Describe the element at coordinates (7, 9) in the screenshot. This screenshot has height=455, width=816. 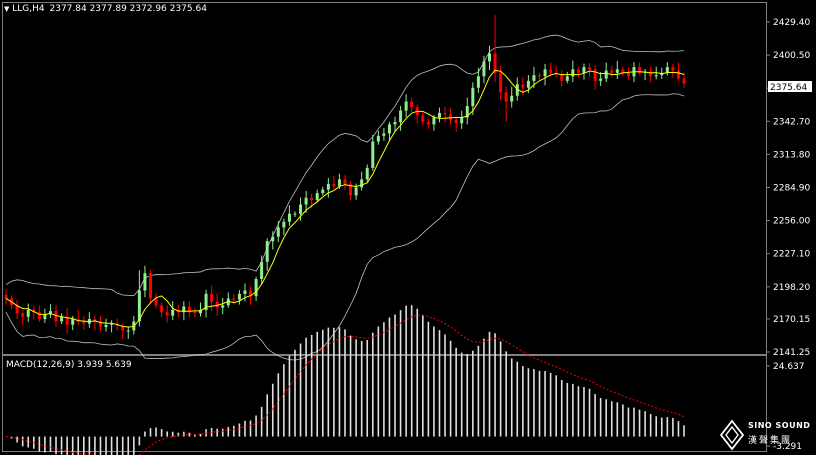
I see `dropdown-triangle-icon: ▼` at that location.